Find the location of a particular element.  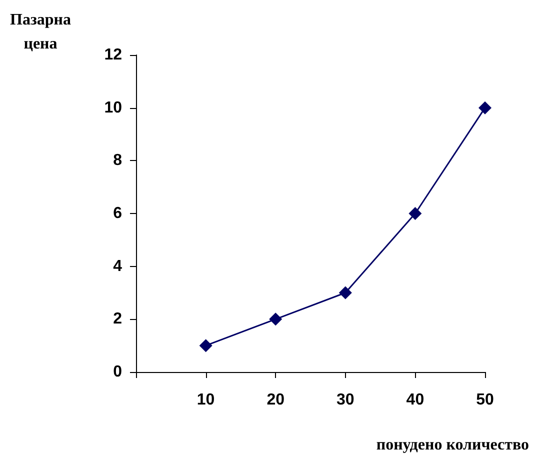

y-tick-label: 8 is located at coordinates (117, 161).